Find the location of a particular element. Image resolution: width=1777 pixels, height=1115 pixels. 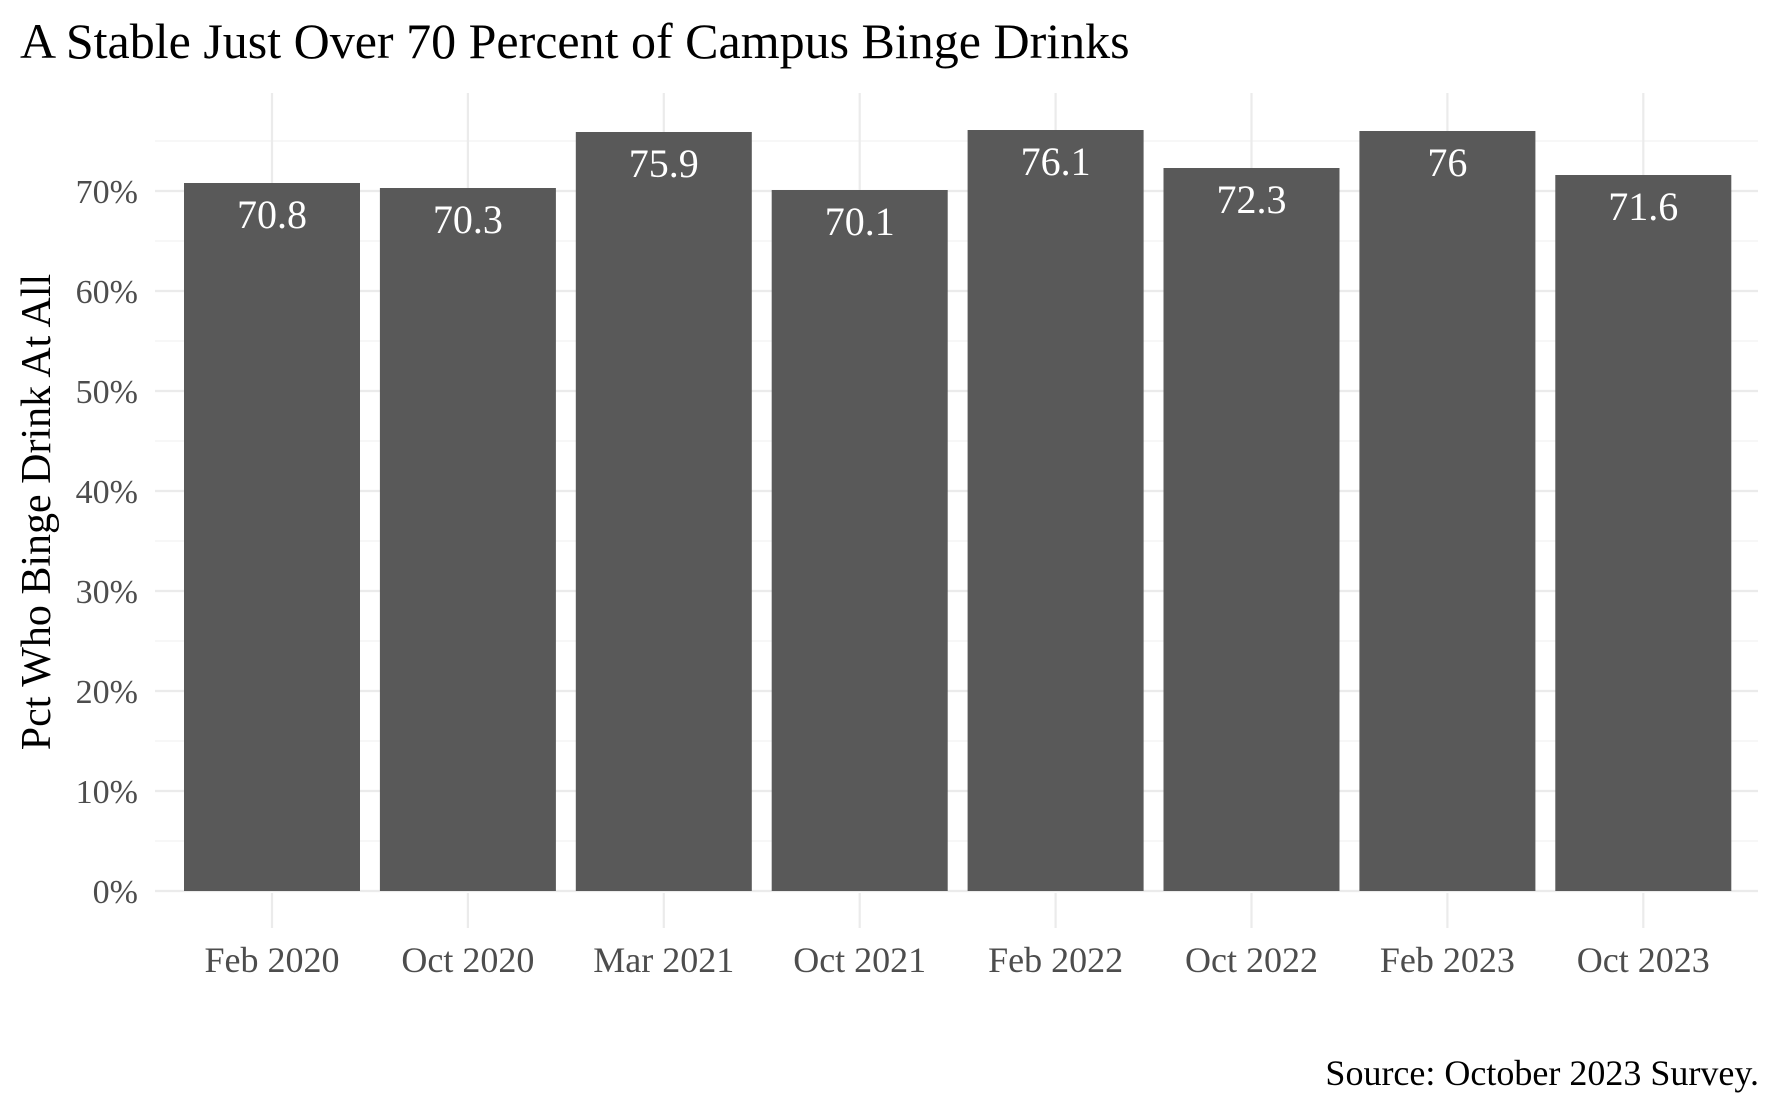

bar-oct-2021 is located at coordinates (859, 540).